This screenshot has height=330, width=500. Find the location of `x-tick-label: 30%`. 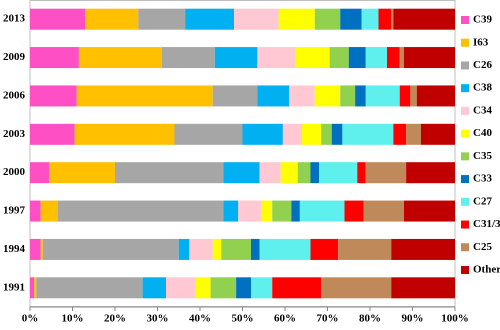

x-tick-label: 30% is located at coordinates (158, 319).